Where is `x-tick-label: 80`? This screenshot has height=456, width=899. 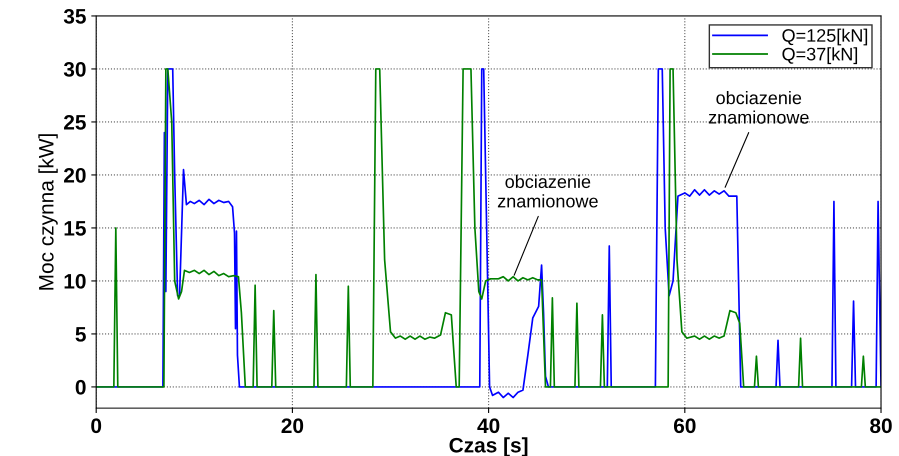
x-tick-label: 80 is located at coordinates (881, 426).